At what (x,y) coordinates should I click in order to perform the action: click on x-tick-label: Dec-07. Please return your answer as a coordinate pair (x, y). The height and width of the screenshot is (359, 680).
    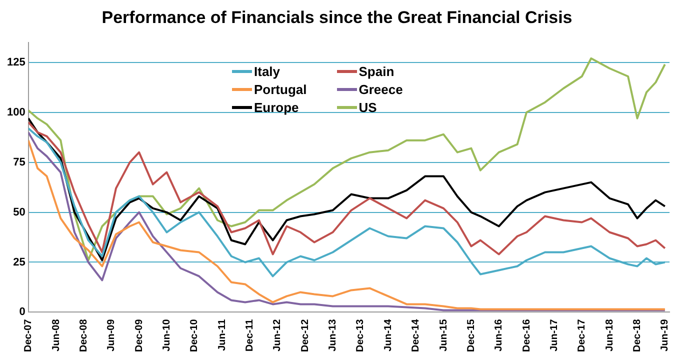
    Looking at the image, I should click on (28, 335).